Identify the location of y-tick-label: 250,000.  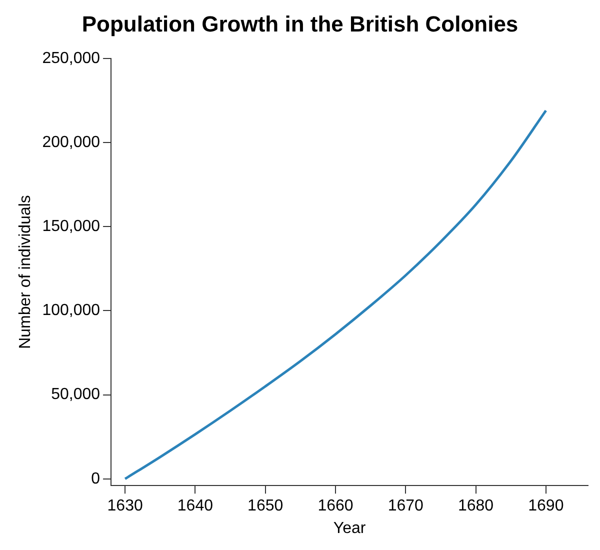
(71, 58).